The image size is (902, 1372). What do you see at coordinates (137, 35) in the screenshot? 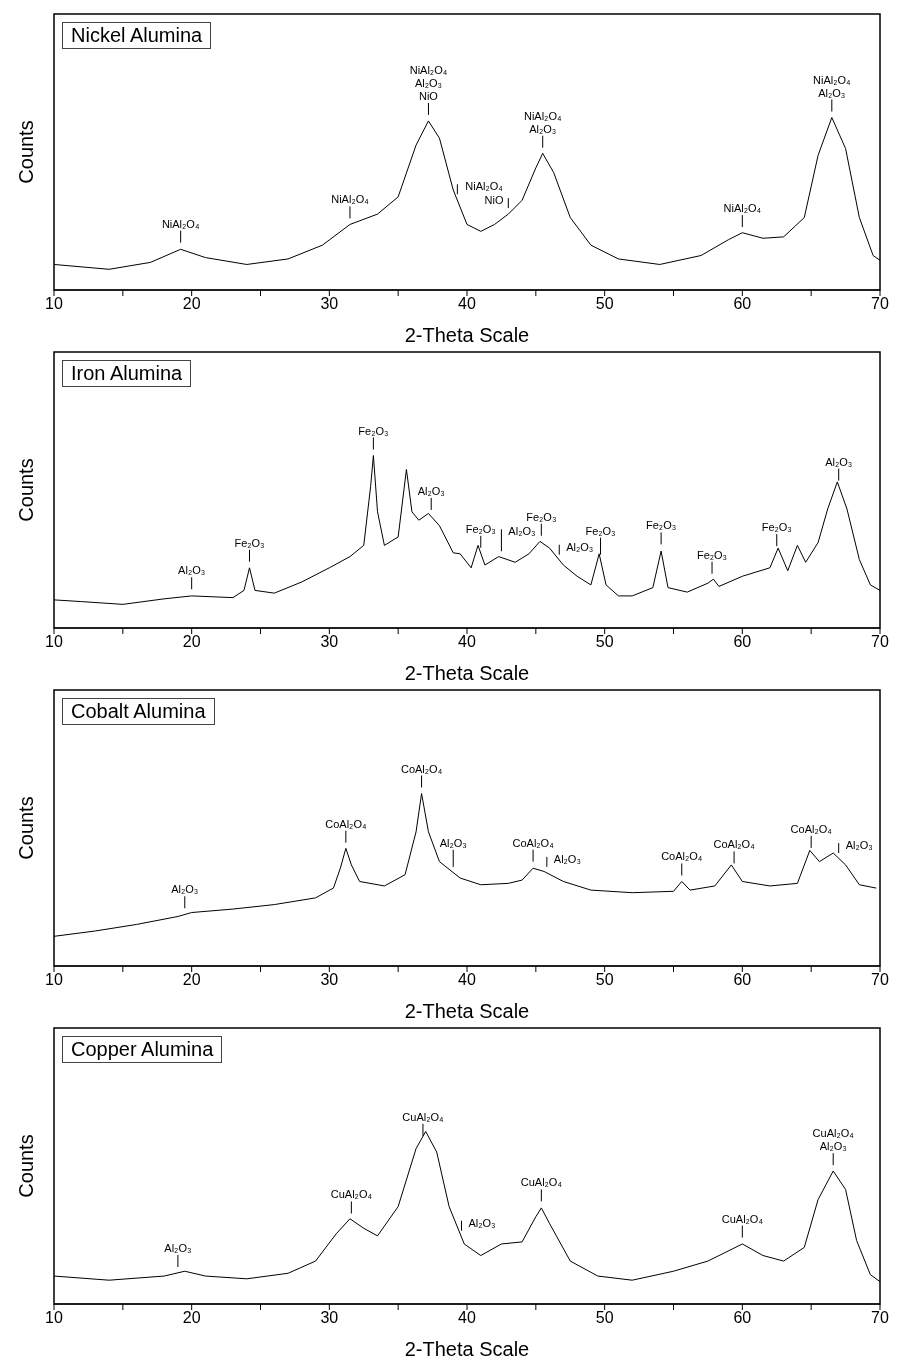
I see `chart-title: Nickel Alumina` at bounding box center [137, 35].